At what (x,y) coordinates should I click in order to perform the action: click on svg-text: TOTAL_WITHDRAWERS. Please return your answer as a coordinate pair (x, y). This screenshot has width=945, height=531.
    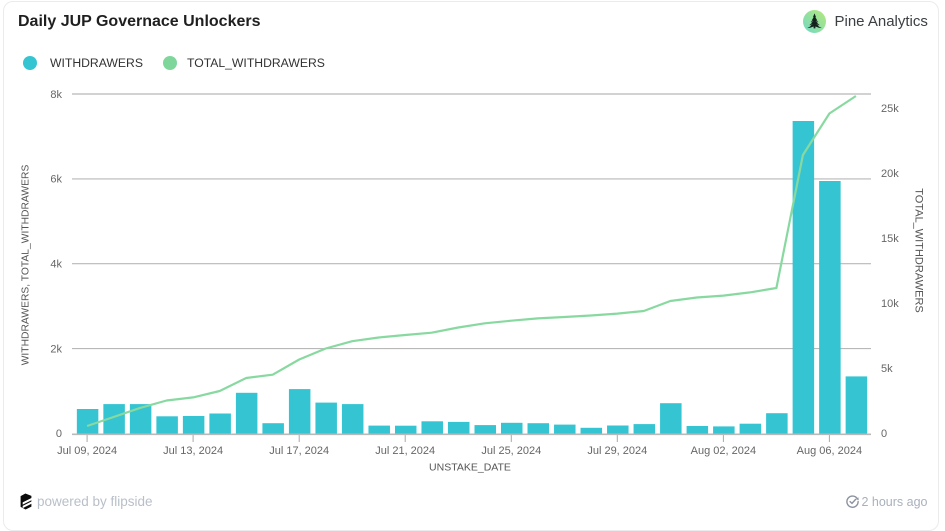
    Looking at the image, I should click on (919, 250).